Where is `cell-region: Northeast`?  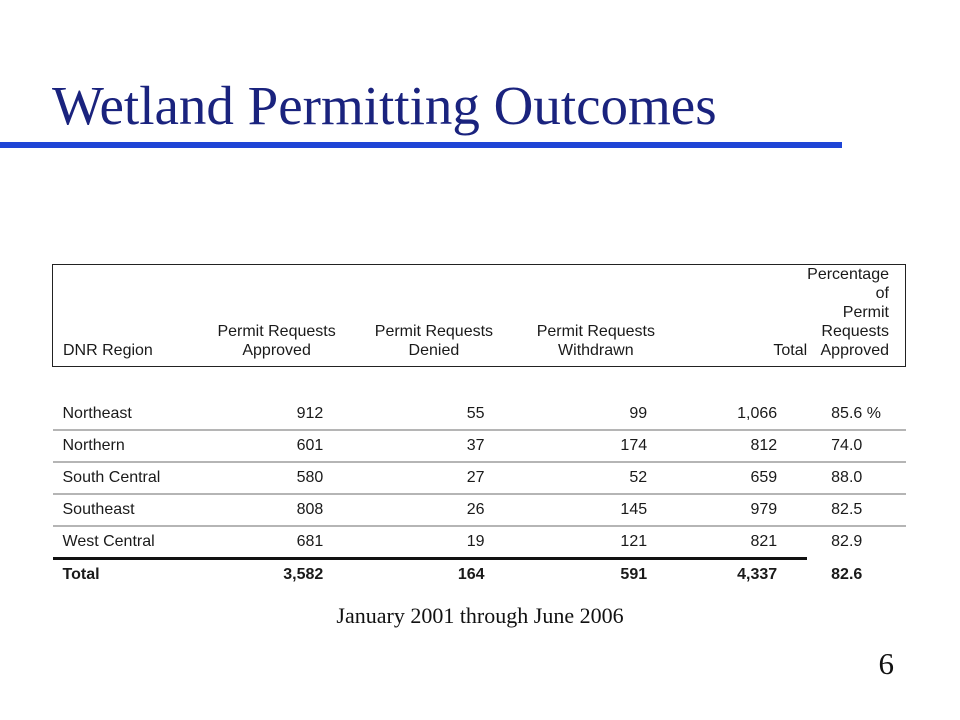
cell-region: Northeast is located at coordinates (126, 415).